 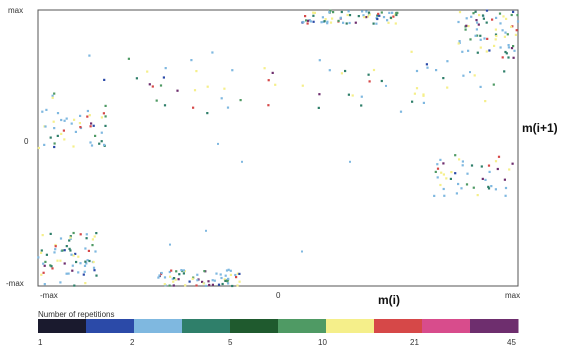 I want to click on legend-tick-label: 10, so click(x=322, y=342).